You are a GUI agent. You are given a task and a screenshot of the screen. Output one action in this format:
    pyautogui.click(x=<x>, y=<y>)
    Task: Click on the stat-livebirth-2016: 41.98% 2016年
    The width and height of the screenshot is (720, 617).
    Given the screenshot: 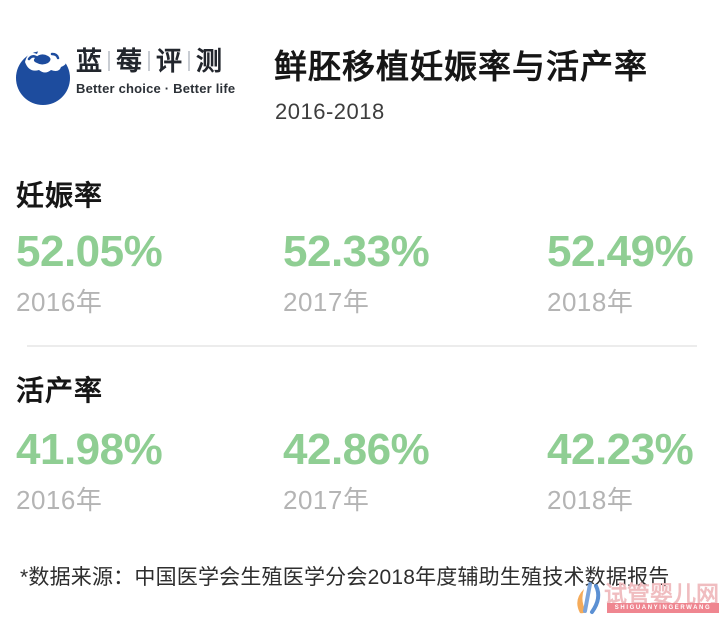 What is the action you would take?
    pyautogui.click(x=136, y=471)
    